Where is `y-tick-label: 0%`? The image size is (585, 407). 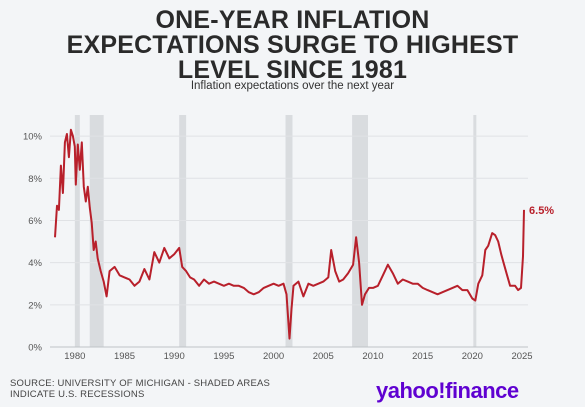
y-tick-label: 0% is located at coordinates (35, 348).